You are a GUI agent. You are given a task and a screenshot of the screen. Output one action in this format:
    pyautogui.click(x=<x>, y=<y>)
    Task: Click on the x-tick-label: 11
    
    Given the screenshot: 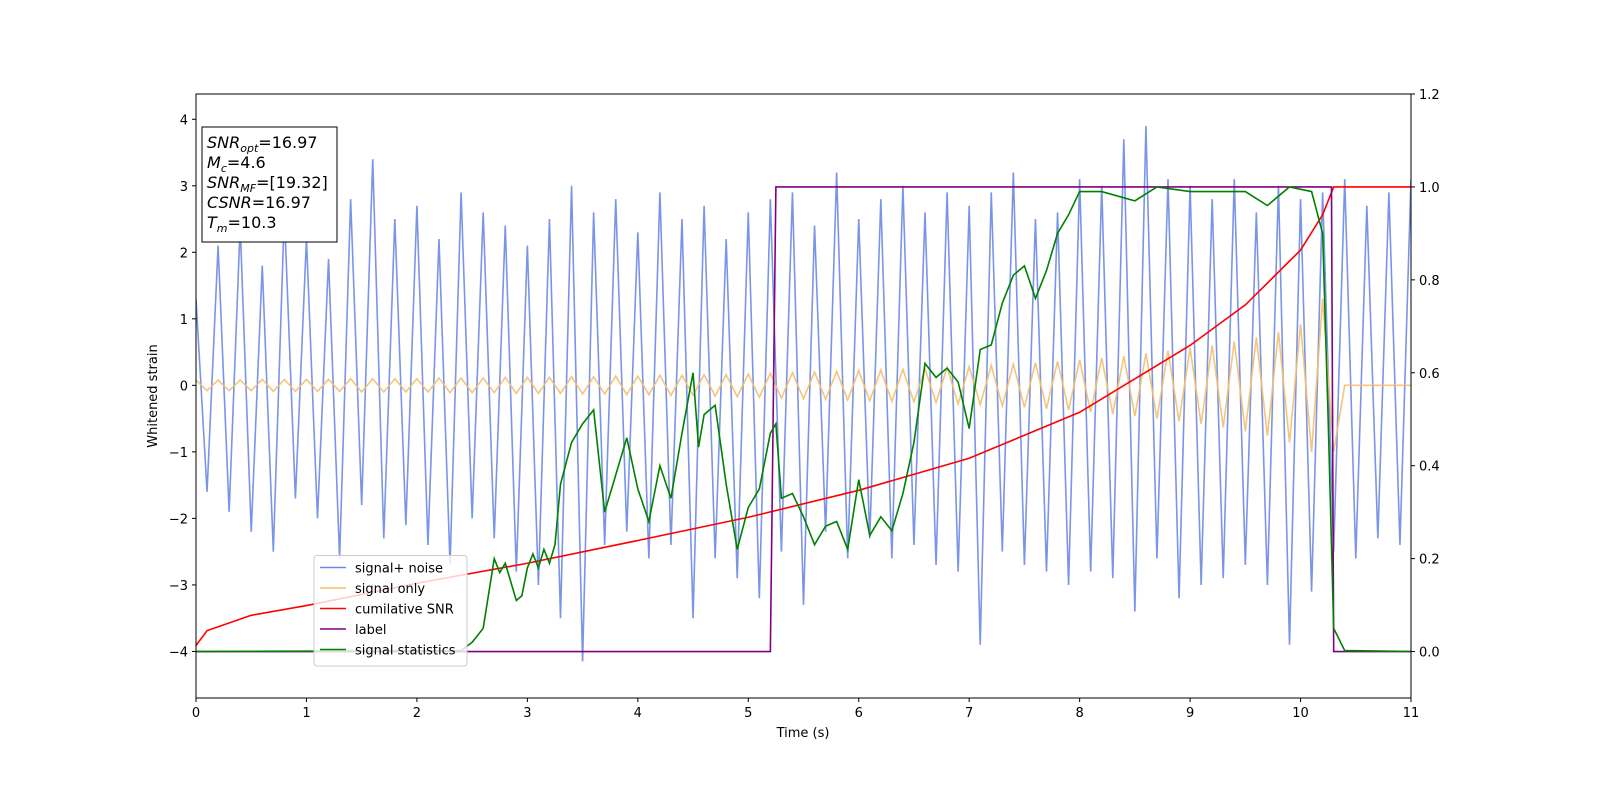 What is the action you would take?
    pyautogui.click(x=1411, y=713)
    